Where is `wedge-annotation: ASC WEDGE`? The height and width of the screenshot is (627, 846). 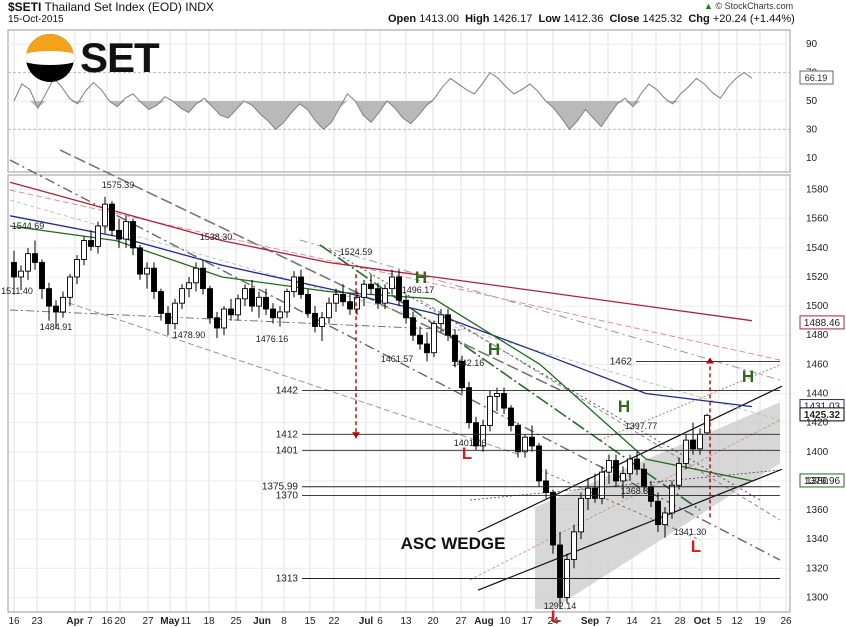
wedge-annotation: ASC WEDGE is located at coordinates (453, 543).